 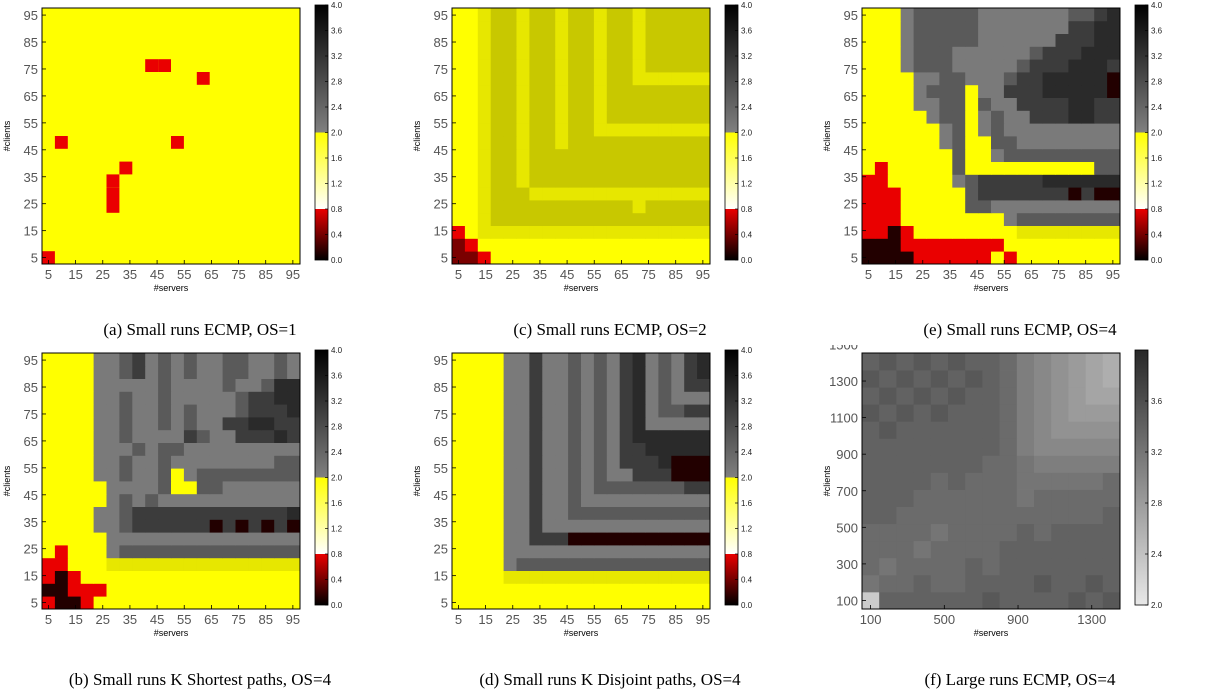 What do you see at coordinates (458, 619) in the screenshot?
I see `x-tick-label: 5` at bounding box center [458, 619].